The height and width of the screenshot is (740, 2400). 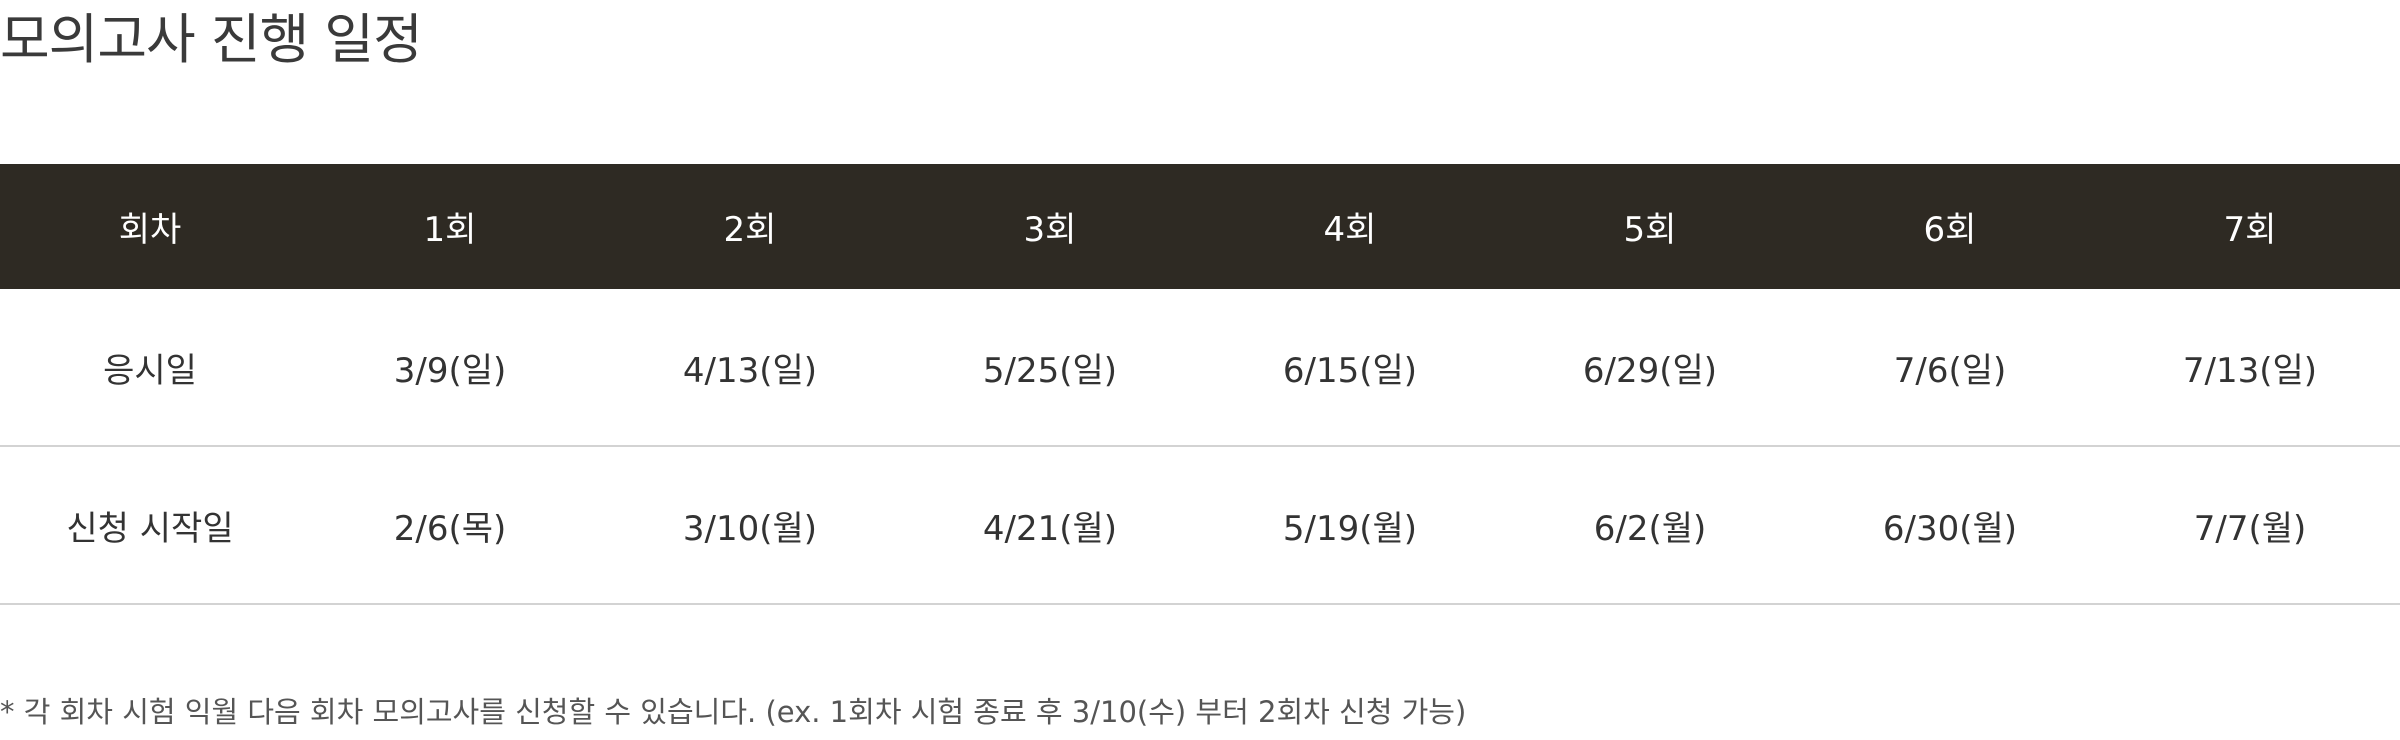 I want to click on header-cell-round-6: 6회, so click(x=1950, y=226).